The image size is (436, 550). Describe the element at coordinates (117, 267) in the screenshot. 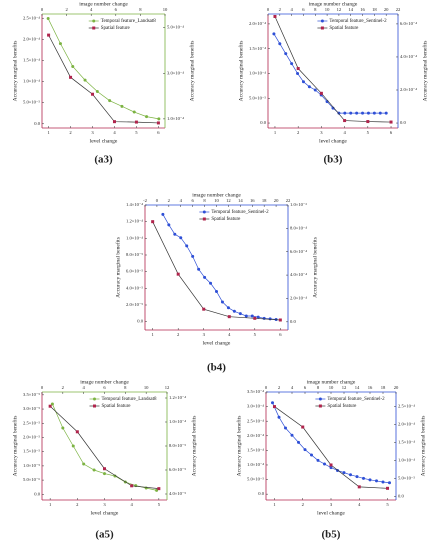

I see `y-axis-label: Accuracy marginal benefits` at that location.